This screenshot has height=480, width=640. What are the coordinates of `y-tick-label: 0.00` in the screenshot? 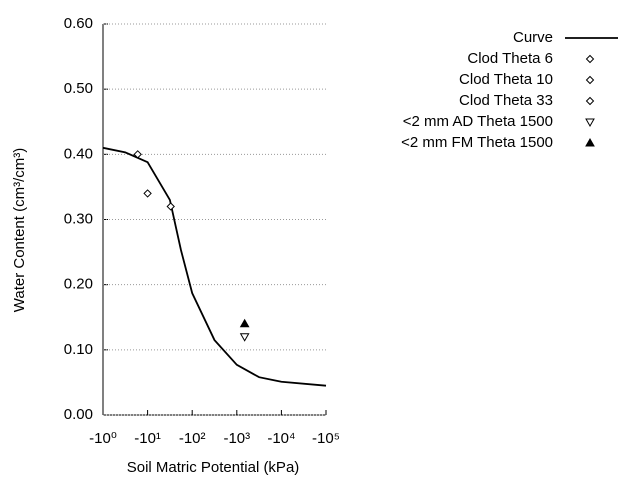 It's located at (78, 414).